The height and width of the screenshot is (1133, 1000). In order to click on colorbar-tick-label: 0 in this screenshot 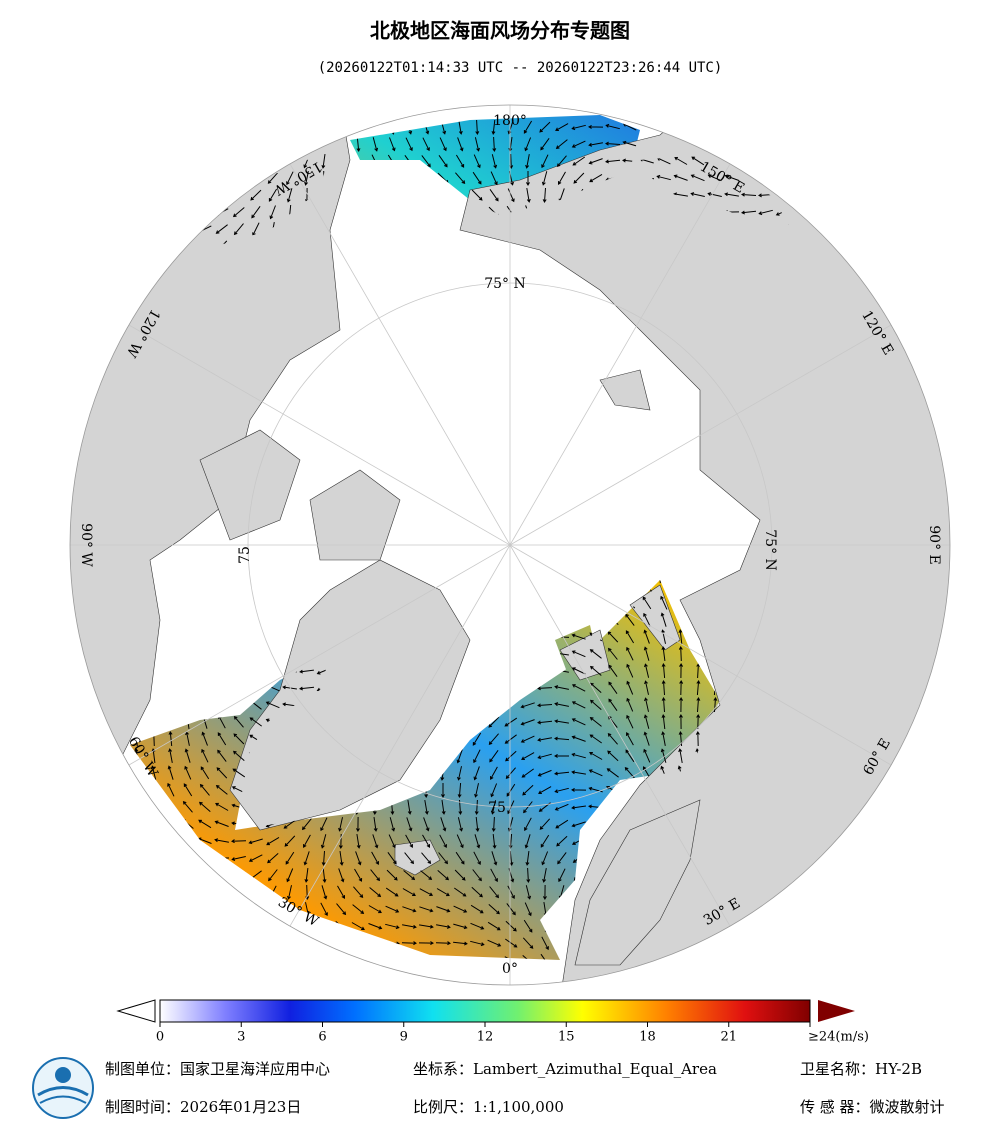, I will do `click(160, 1037)`.